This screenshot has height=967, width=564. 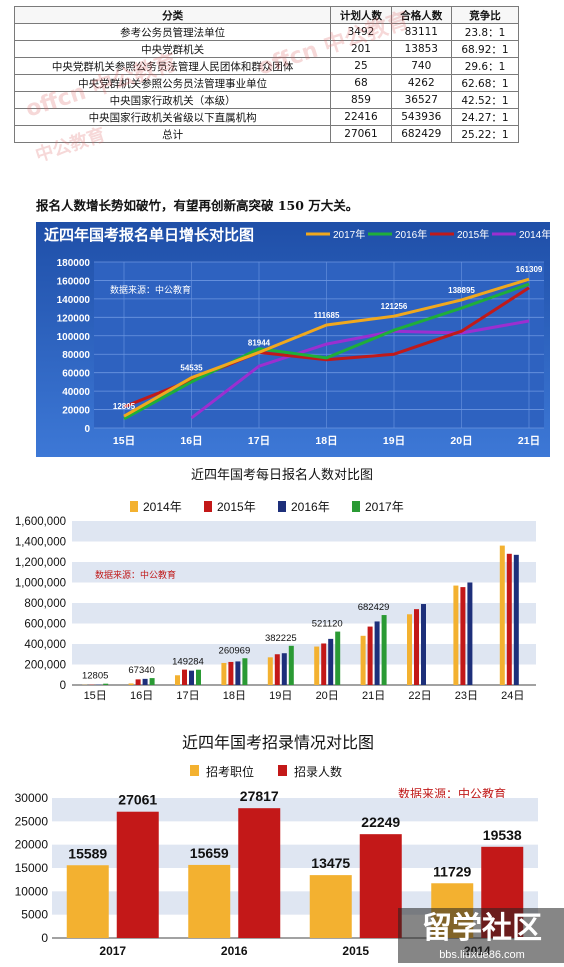 What do you see at coordinates (173, 83) in the screenshot?
I see `cell-category: 中央党群机关参照公务员法管理事业单位` at bounding box center [173, 83].